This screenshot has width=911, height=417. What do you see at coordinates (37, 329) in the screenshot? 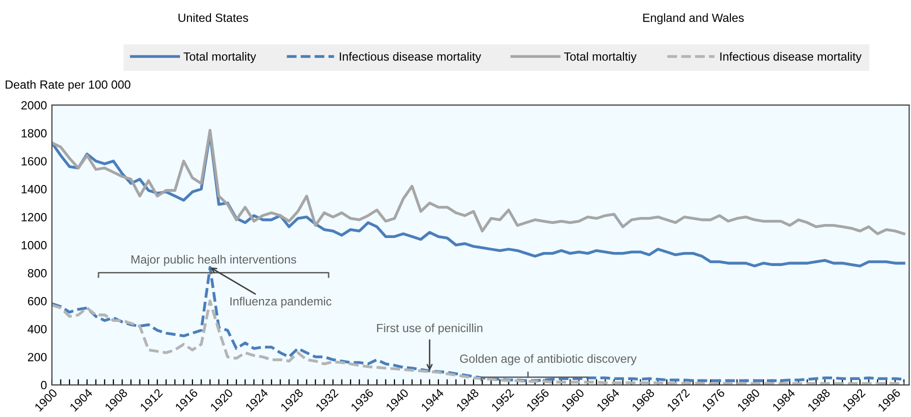
I see `y-tick-label: 400` at bounding box center [37, 329].